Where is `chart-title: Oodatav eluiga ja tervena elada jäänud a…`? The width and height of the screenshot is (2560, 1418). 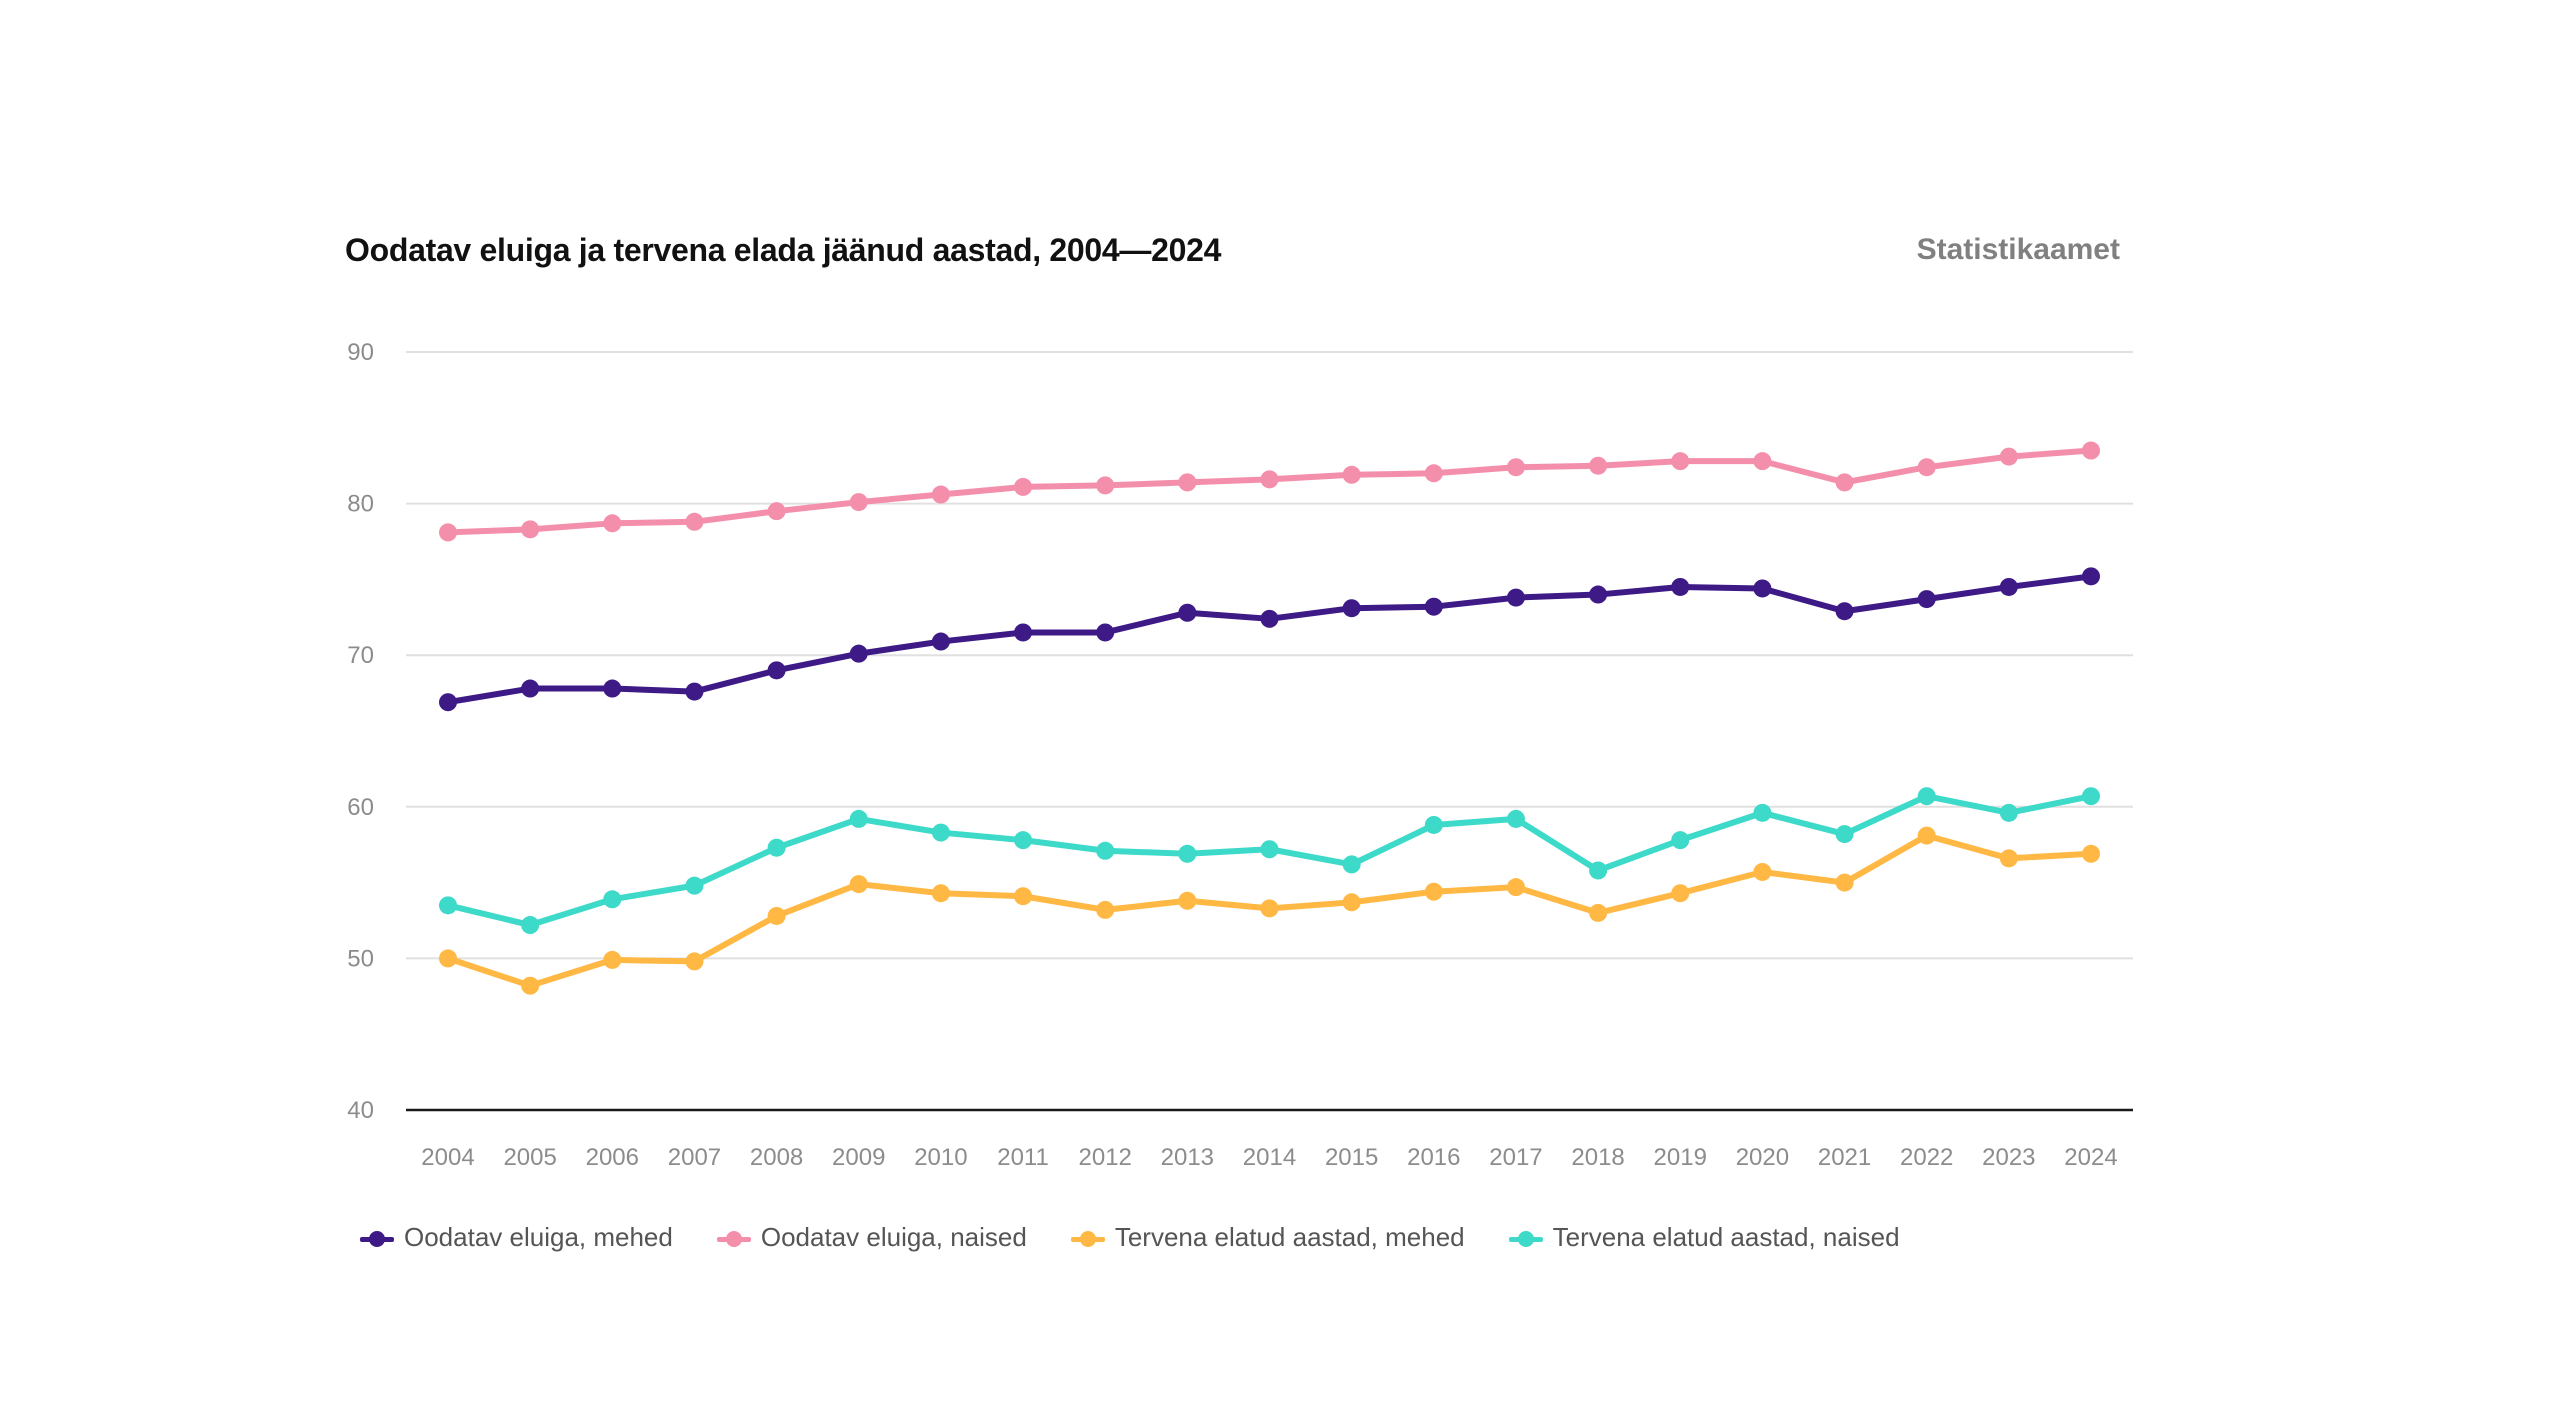
chart-title: Oodatav eluiga ja tervena elada jäänud a… is located at coordinates (783, 250).